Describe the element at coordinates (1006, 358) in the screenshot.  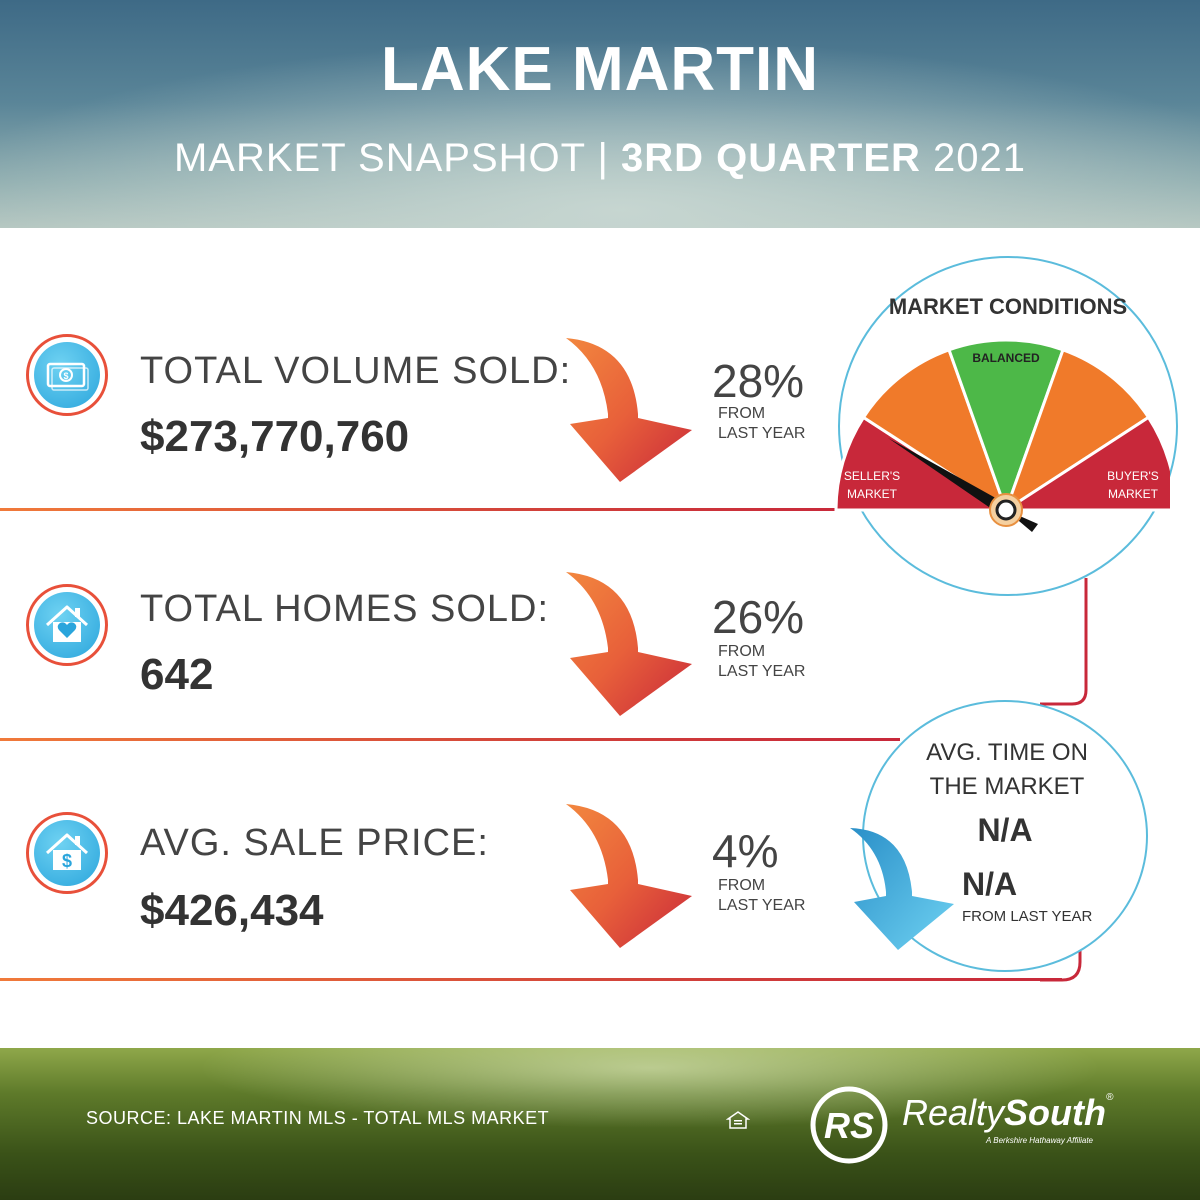
I see `gauge-label-balanced: BALANCED` at that location.